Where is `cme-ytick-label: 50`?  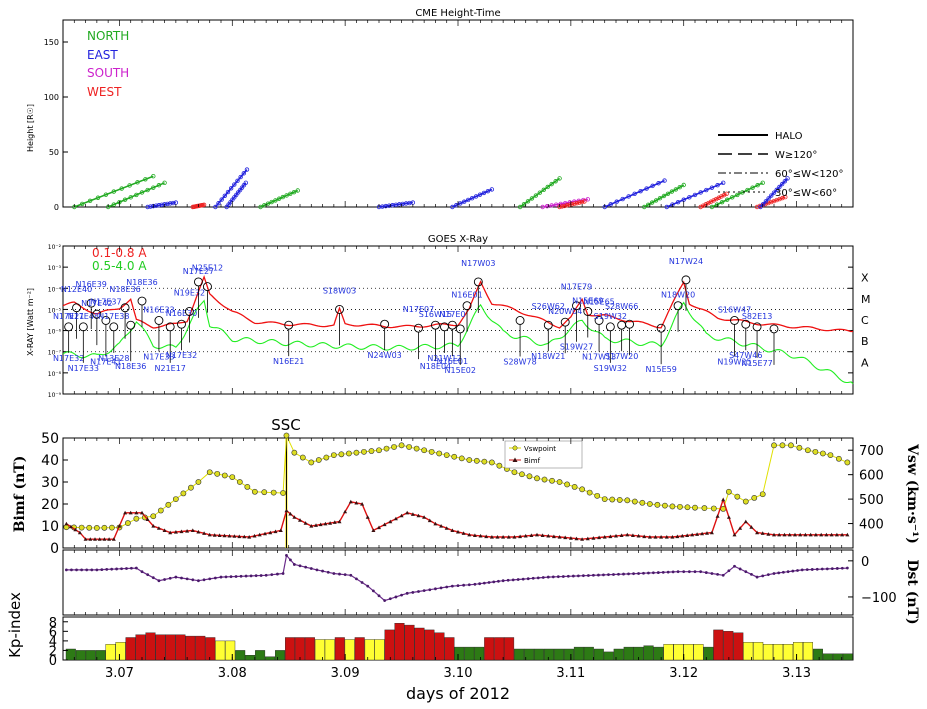 cme-ytick-label: 50 is located at coordinates (54, 152).